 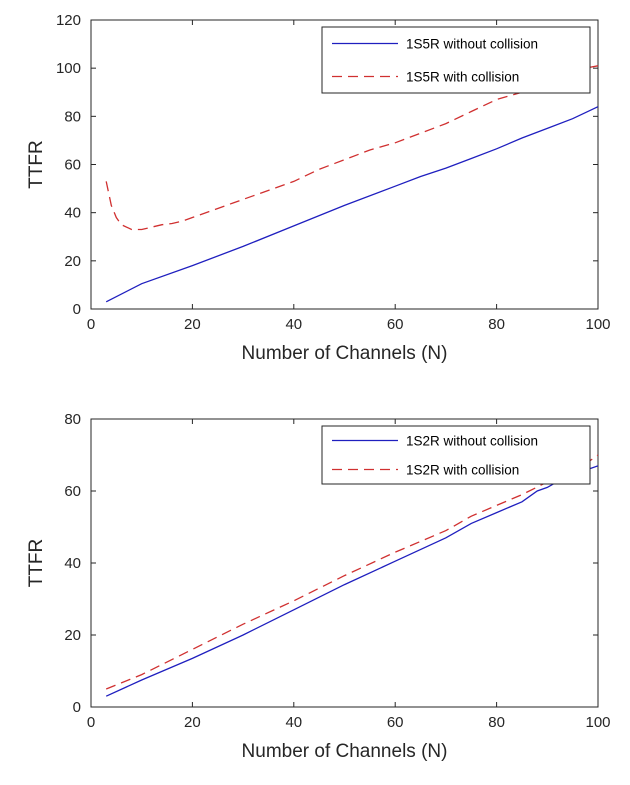 I want to click on legend-entry-1: 1S5R without collision, so click(x=472, y=44).